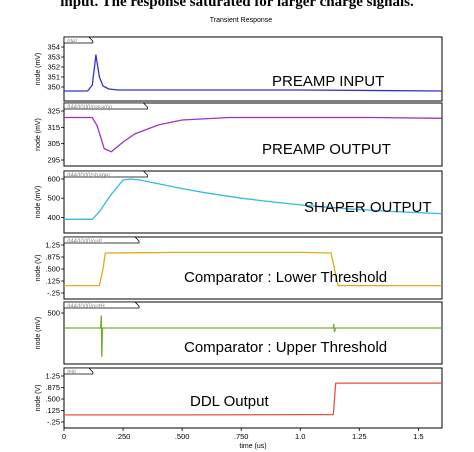 Image resolution: width=474 pixels, height=452 pixels. What do you see at coordinates (53, 179) in the screenshot?
I see `y-tick-label: 600` at bounding box center [53, 179].